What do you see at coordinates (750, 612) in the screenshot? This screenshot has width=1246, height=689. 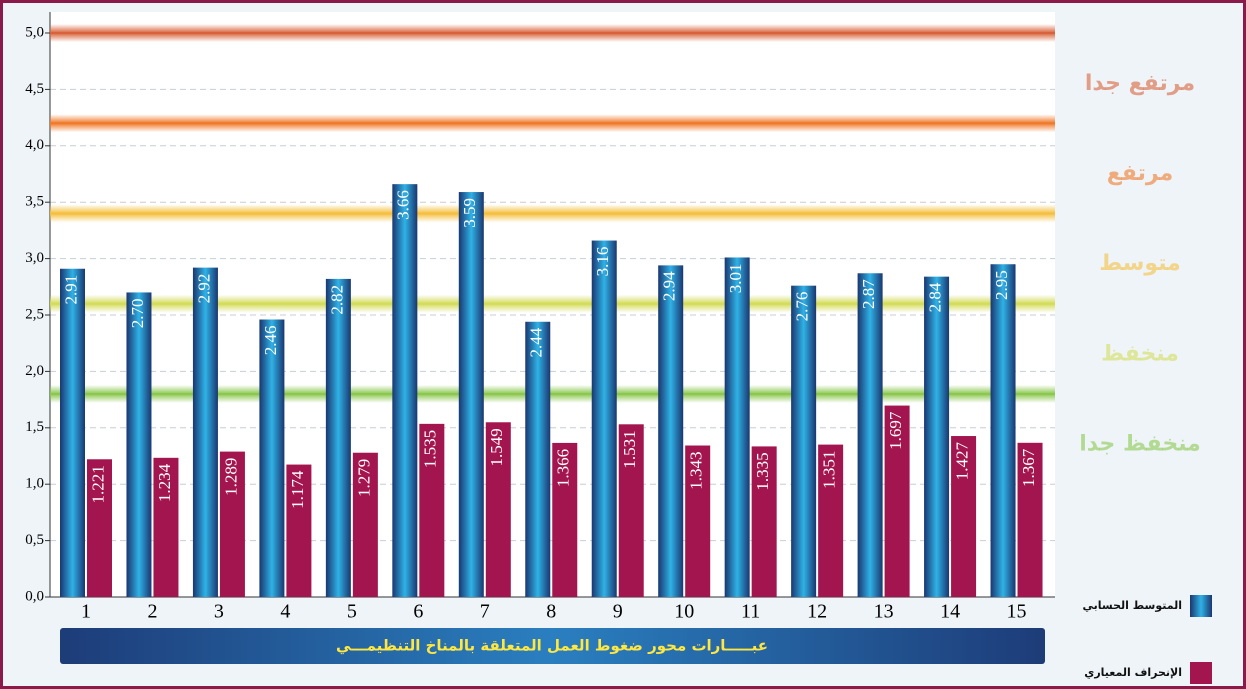 I see `x-tick-label: 11` at bounding box center [750, 612].